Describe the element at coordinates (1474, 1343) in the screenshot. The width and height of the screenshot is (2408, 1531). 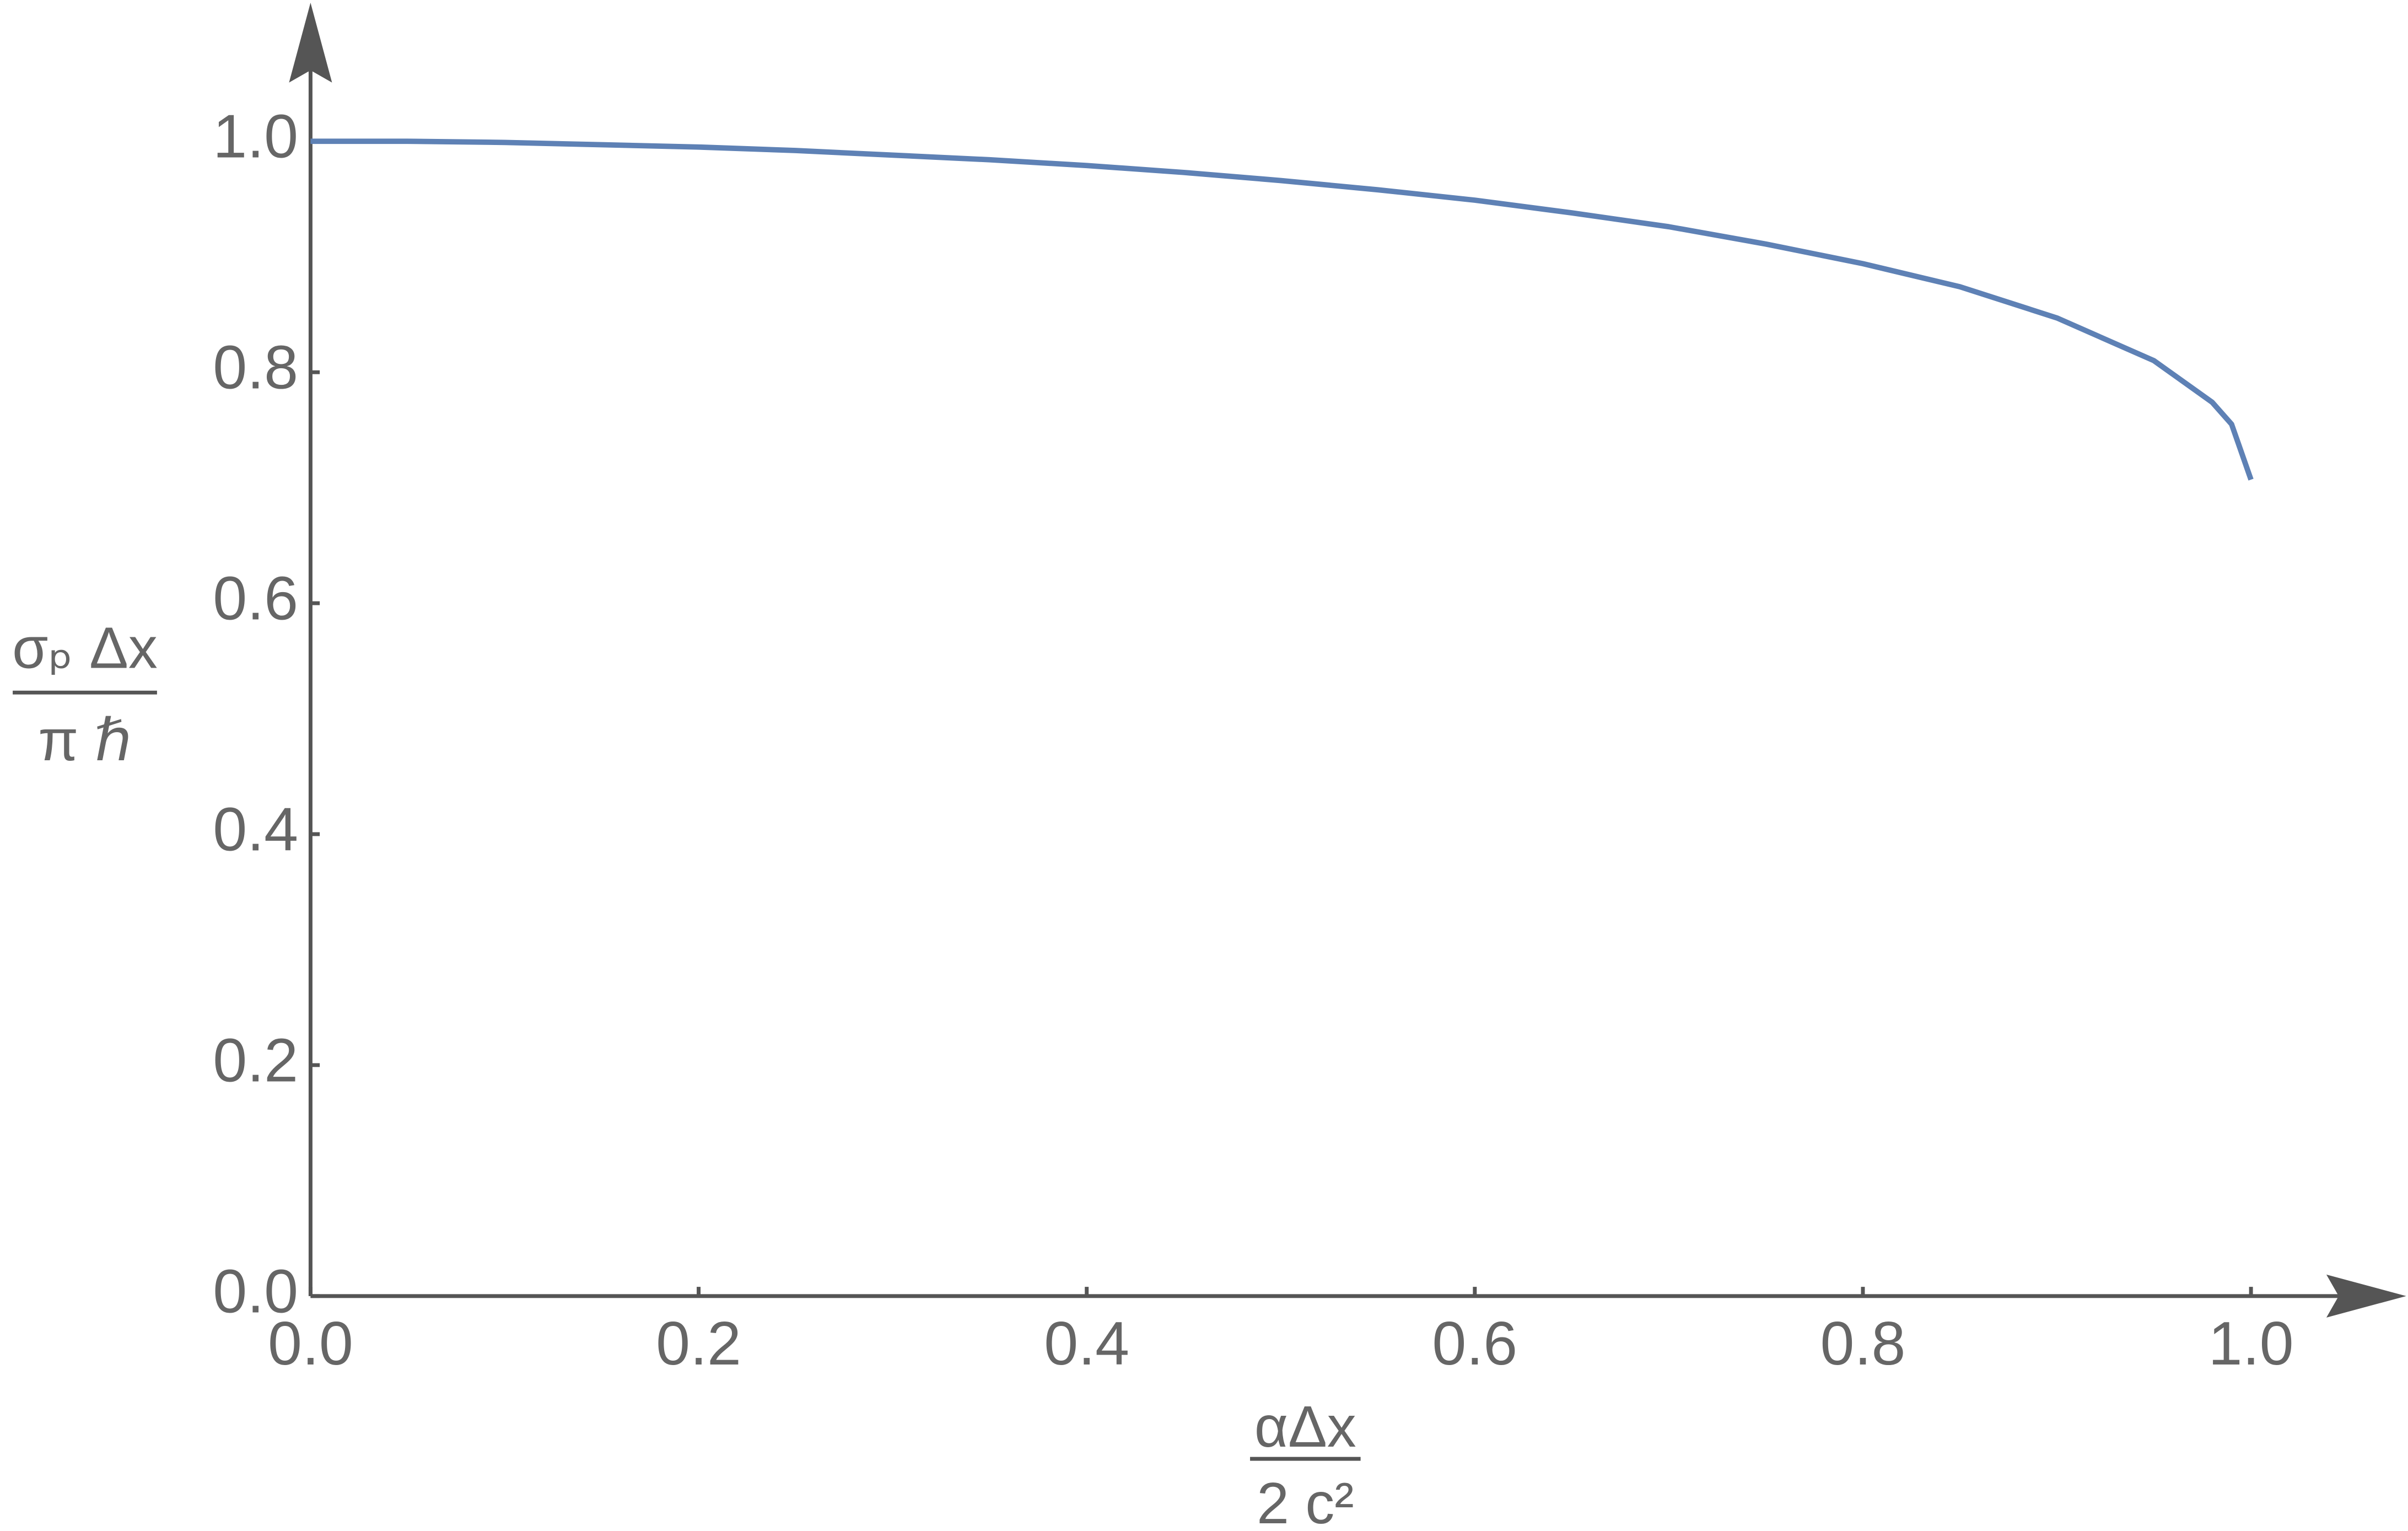
I see `x-tick-label: 0.6` at that location.